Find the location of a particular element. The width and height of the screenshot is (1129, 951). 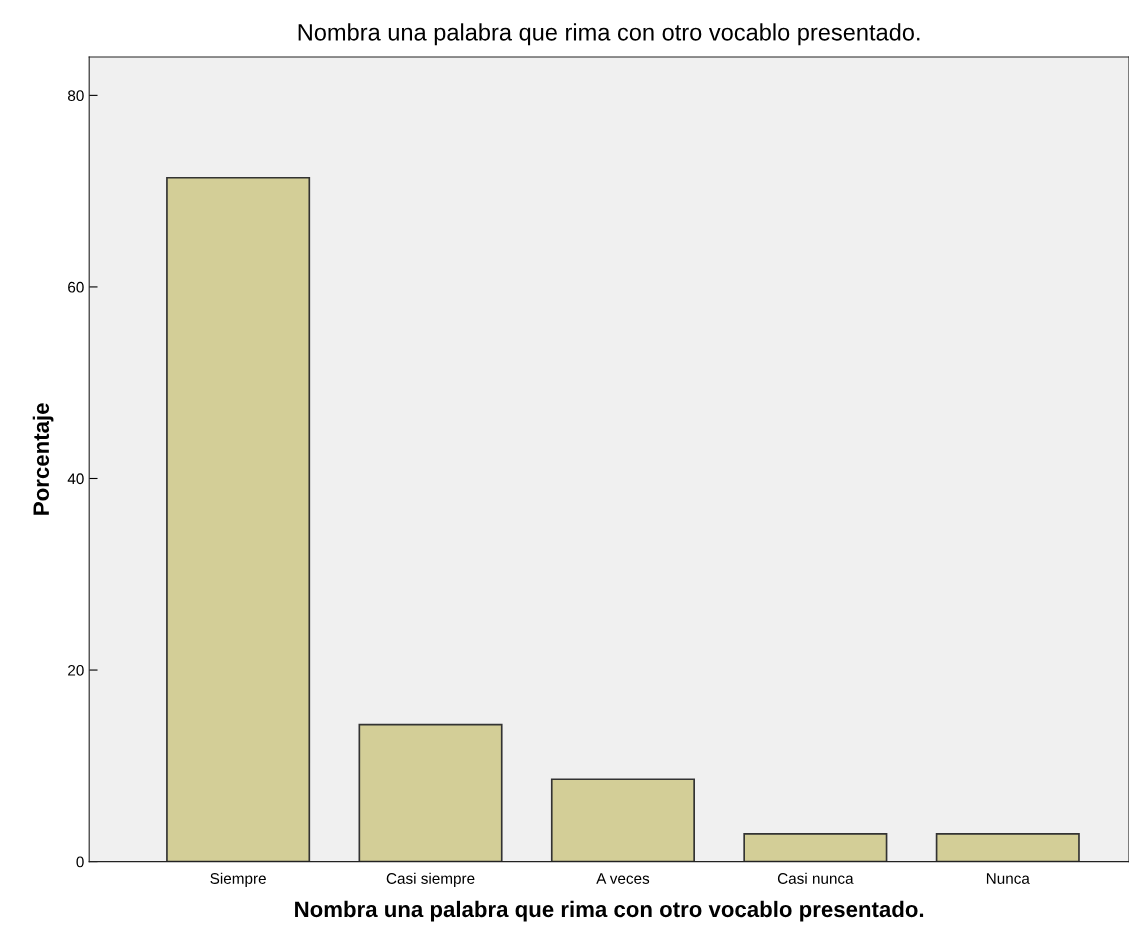

x-tick-label: Siempre is located at coordinates (238, 879).